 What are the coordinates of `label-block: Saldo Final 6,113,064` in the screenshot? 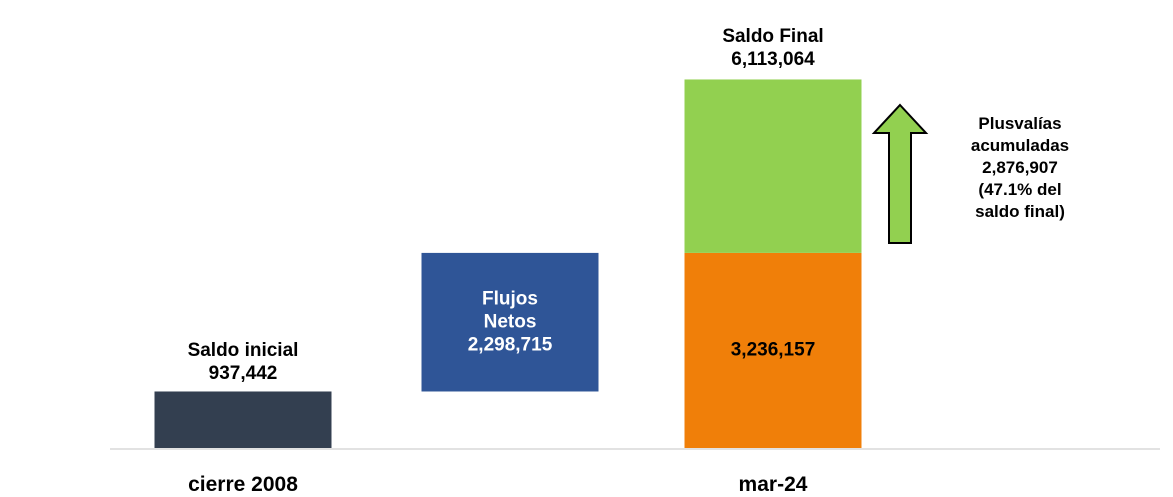 It's located at (773, 48).